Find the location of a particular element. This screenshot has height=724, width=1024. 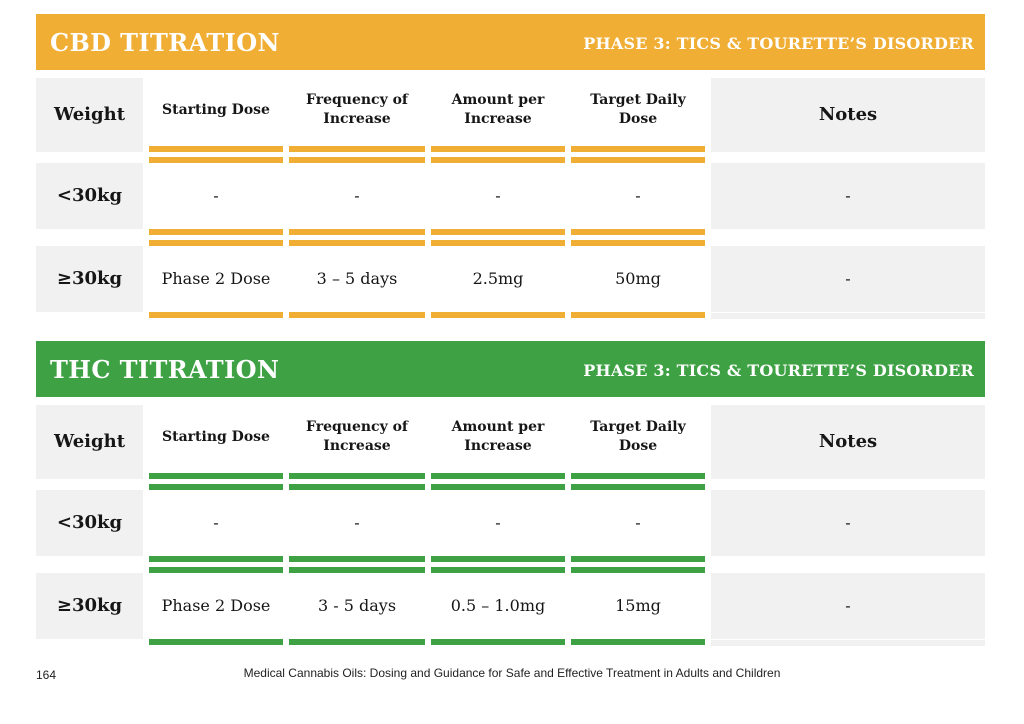

frequency-of-increase-cell: 3 – 5 days is located at coordinates (357, 279).